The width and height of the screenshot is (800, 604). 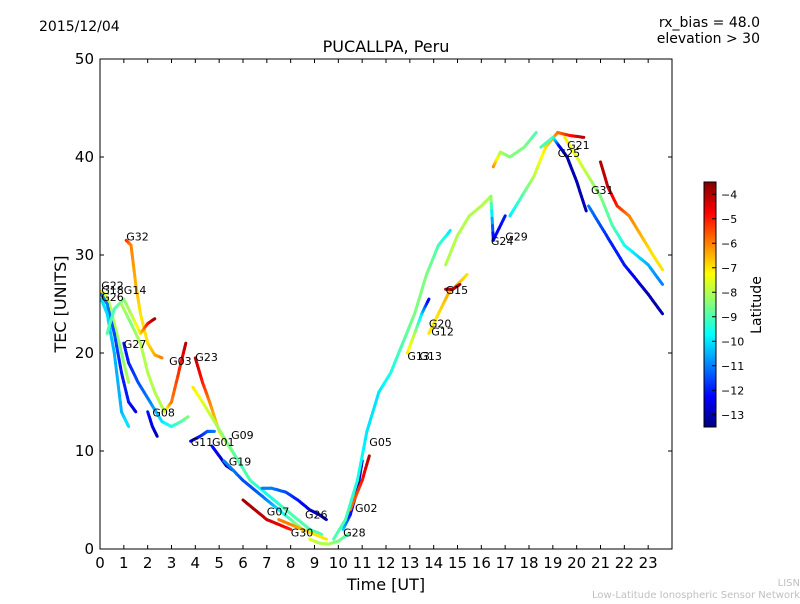 What do you see at coordinates (481, 563) in the screenshot?
I see `x-tick-label: 16` at bounding box center [481, 563].